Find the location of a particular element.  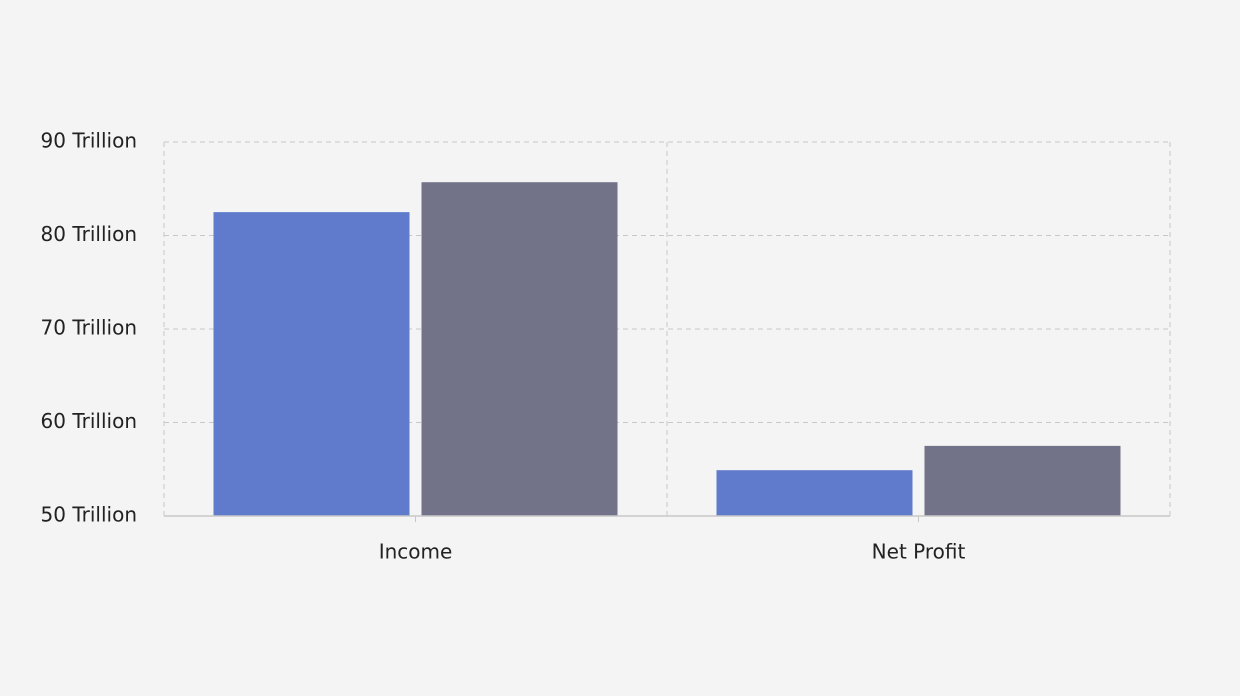

x-tick-label: Income is located at coordinates (416, 552).